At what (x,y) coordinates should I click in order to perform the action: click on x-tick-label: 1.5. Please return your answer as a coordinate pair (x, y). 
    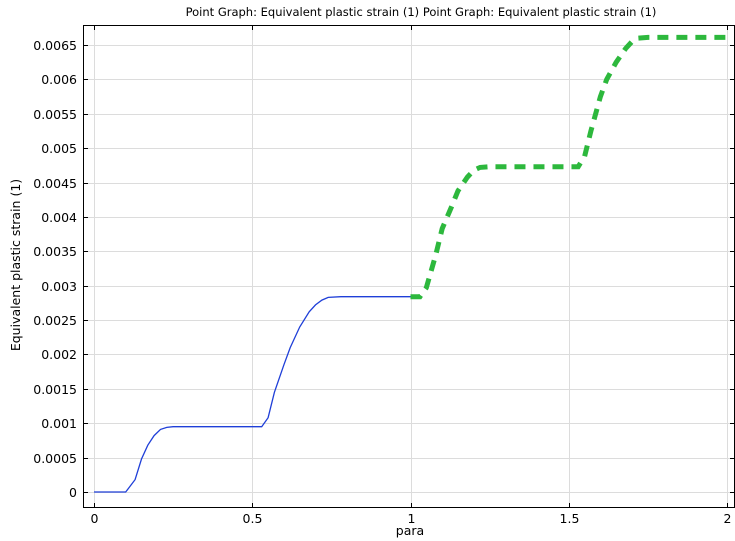
    Looking at the image, I should click on (570, 518).